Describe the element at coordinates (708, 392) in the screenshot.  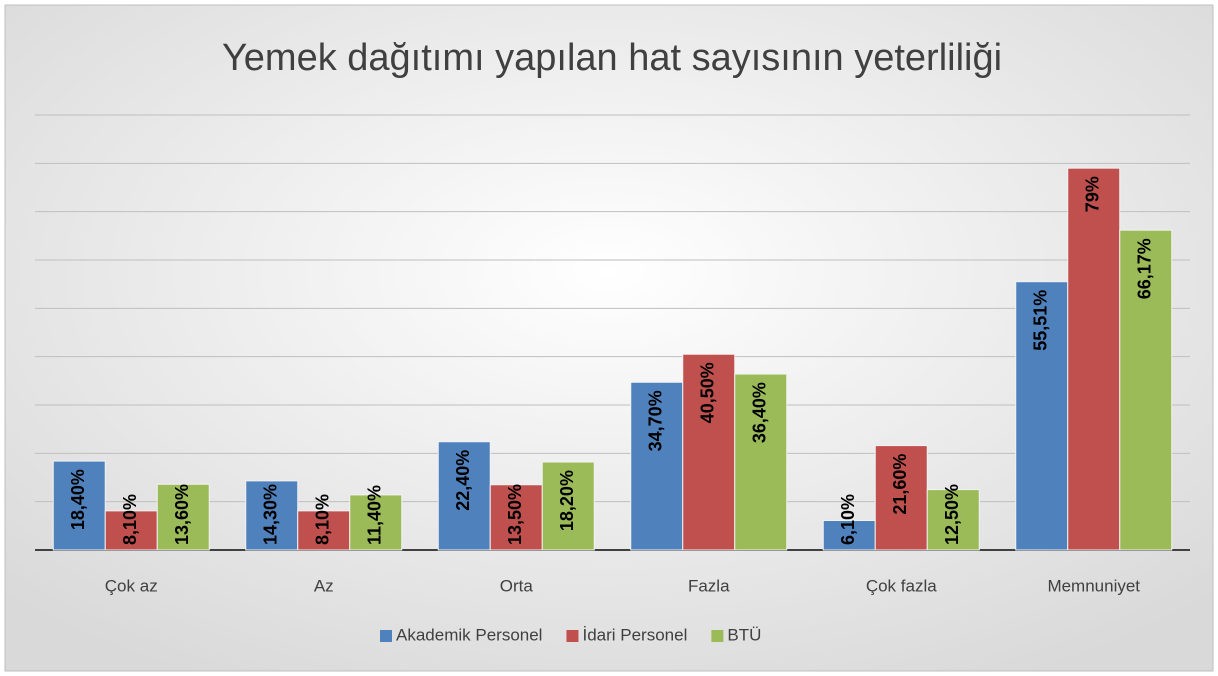
I see `data-label: 40,50%` at that location.